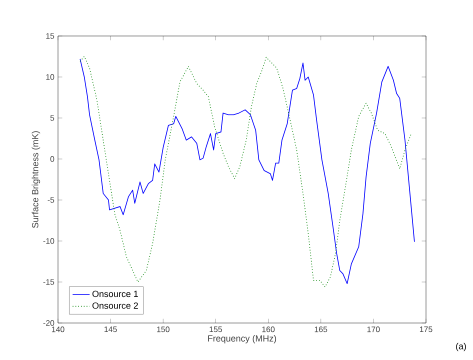 This screenshot has height=360, width=473. Describe the element at coordinates (115, 294) in the screenshot. I see `legend-label: Onsource 1` at that location.